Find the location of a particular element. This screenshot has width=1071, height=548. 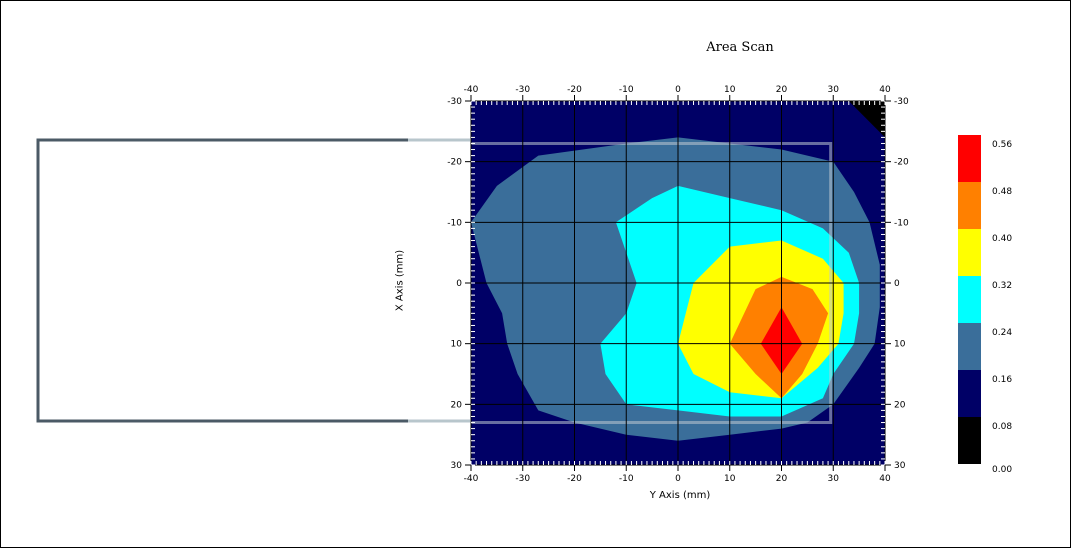

x-tick-label-top: -20 is located at coordinates (574, 90).